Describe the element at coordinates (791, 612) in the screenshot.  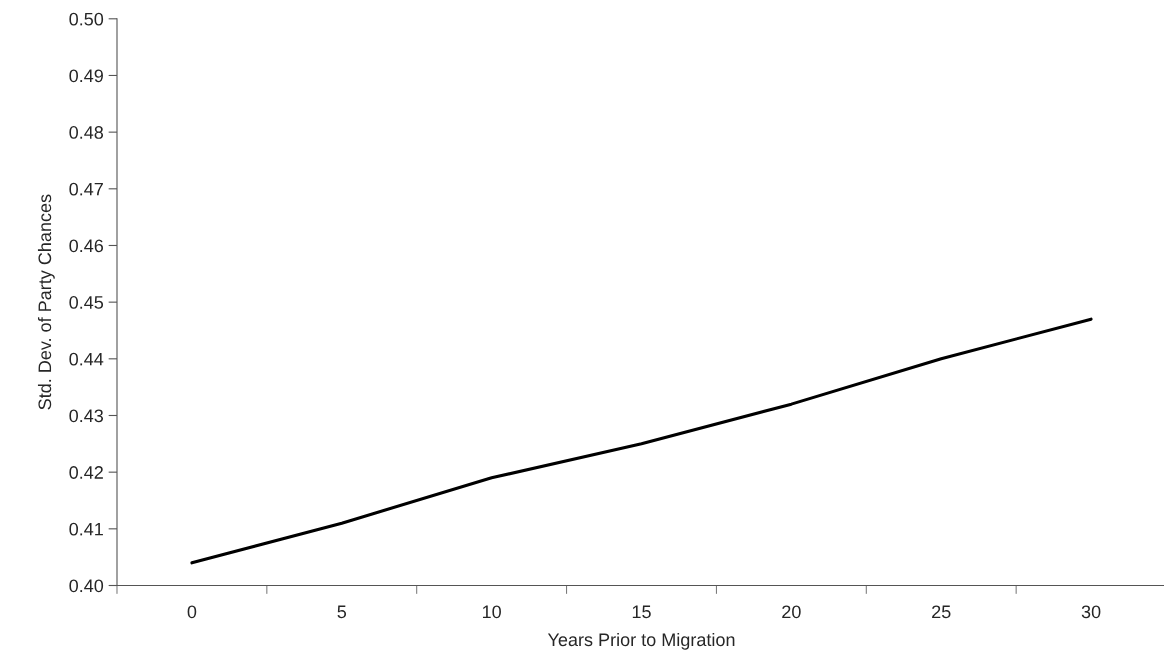
I see `x-tick-label: 20` at that location.